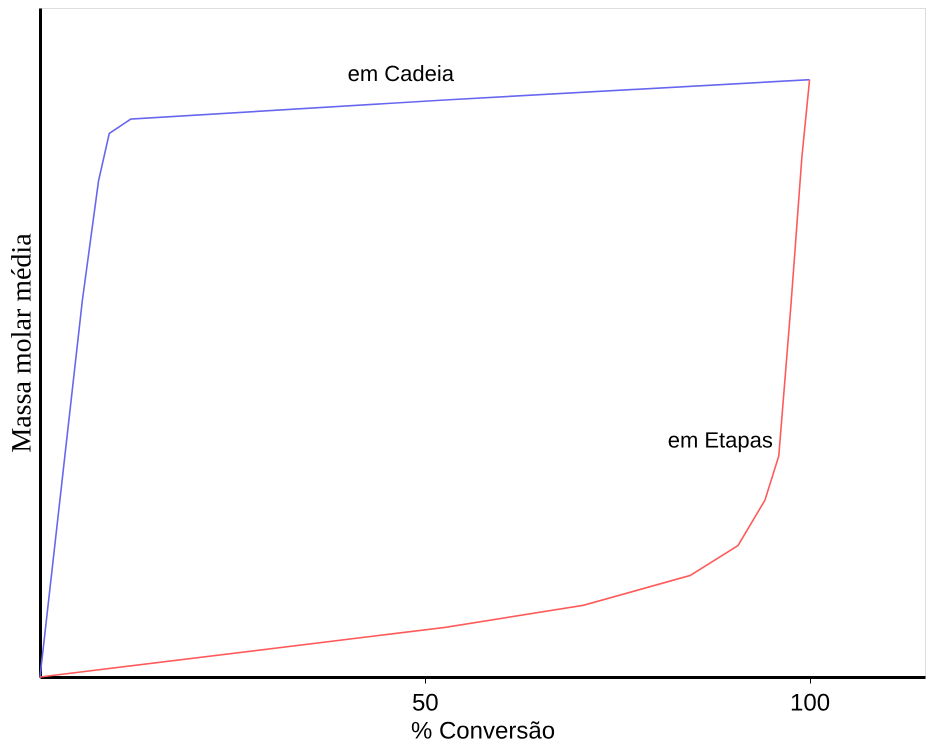 The image size is (933, 751). What do you see at coordinates (22, 342) in the screenshot?
I see `y-axis-title: Massa molar média` at bounding box center [22, 342].